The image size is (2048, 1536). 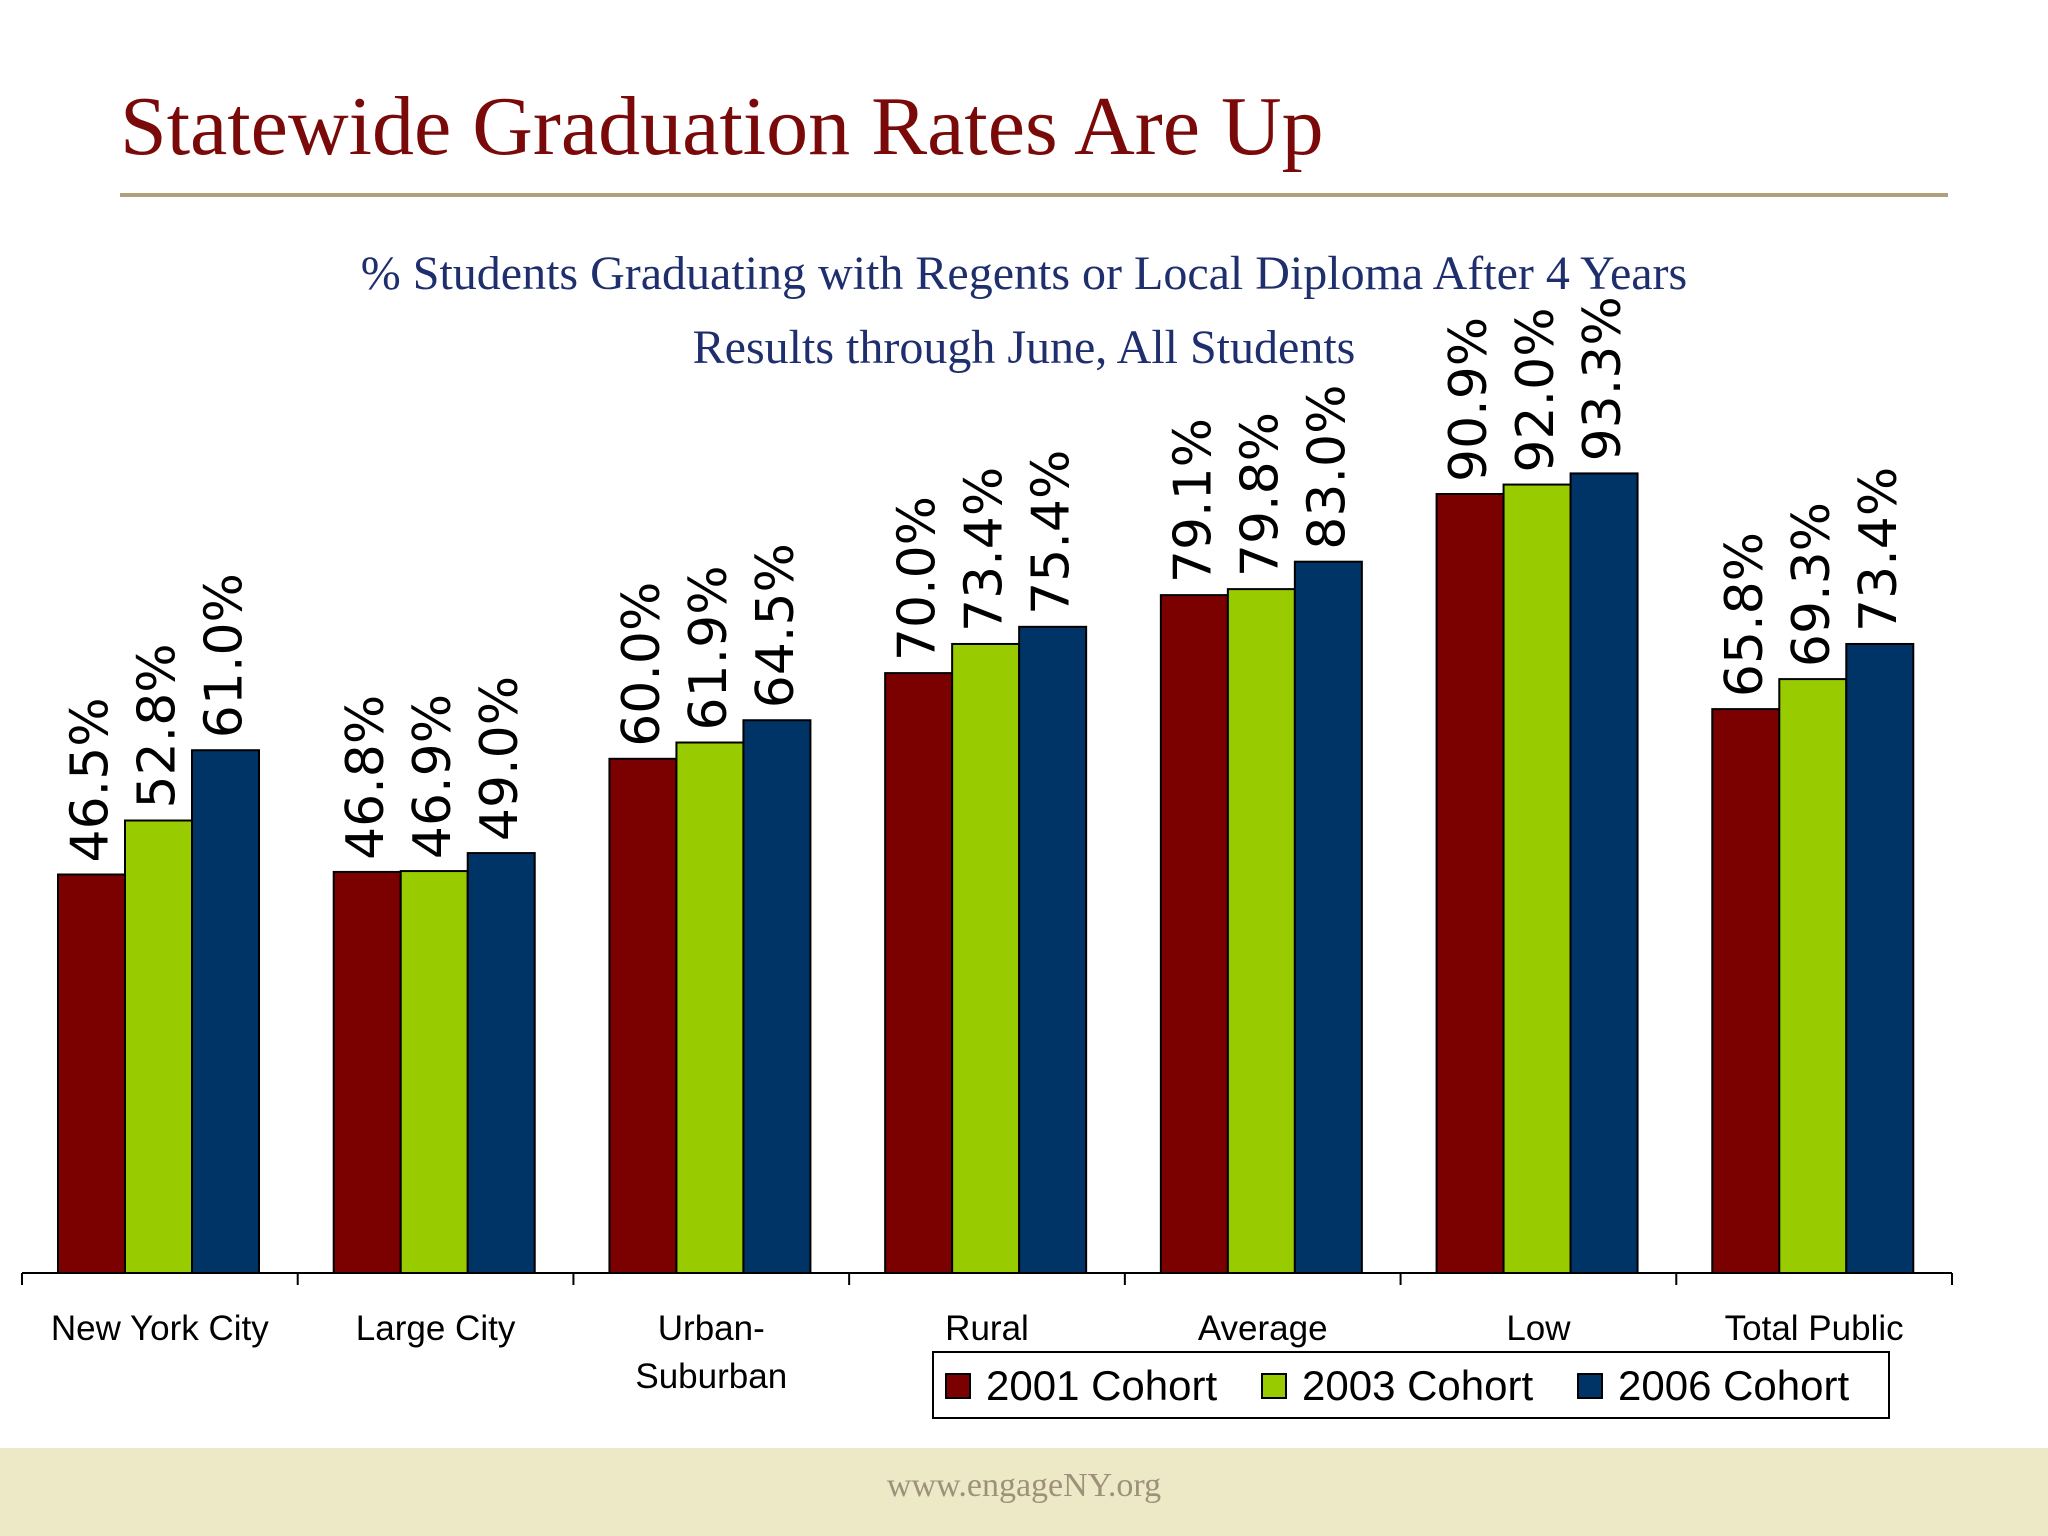 What do you see at coordinates (1417, 1385) in the screenshot?
I see `legend-label-2: 2003 Cohort` at bounding box center [1417, 1385].